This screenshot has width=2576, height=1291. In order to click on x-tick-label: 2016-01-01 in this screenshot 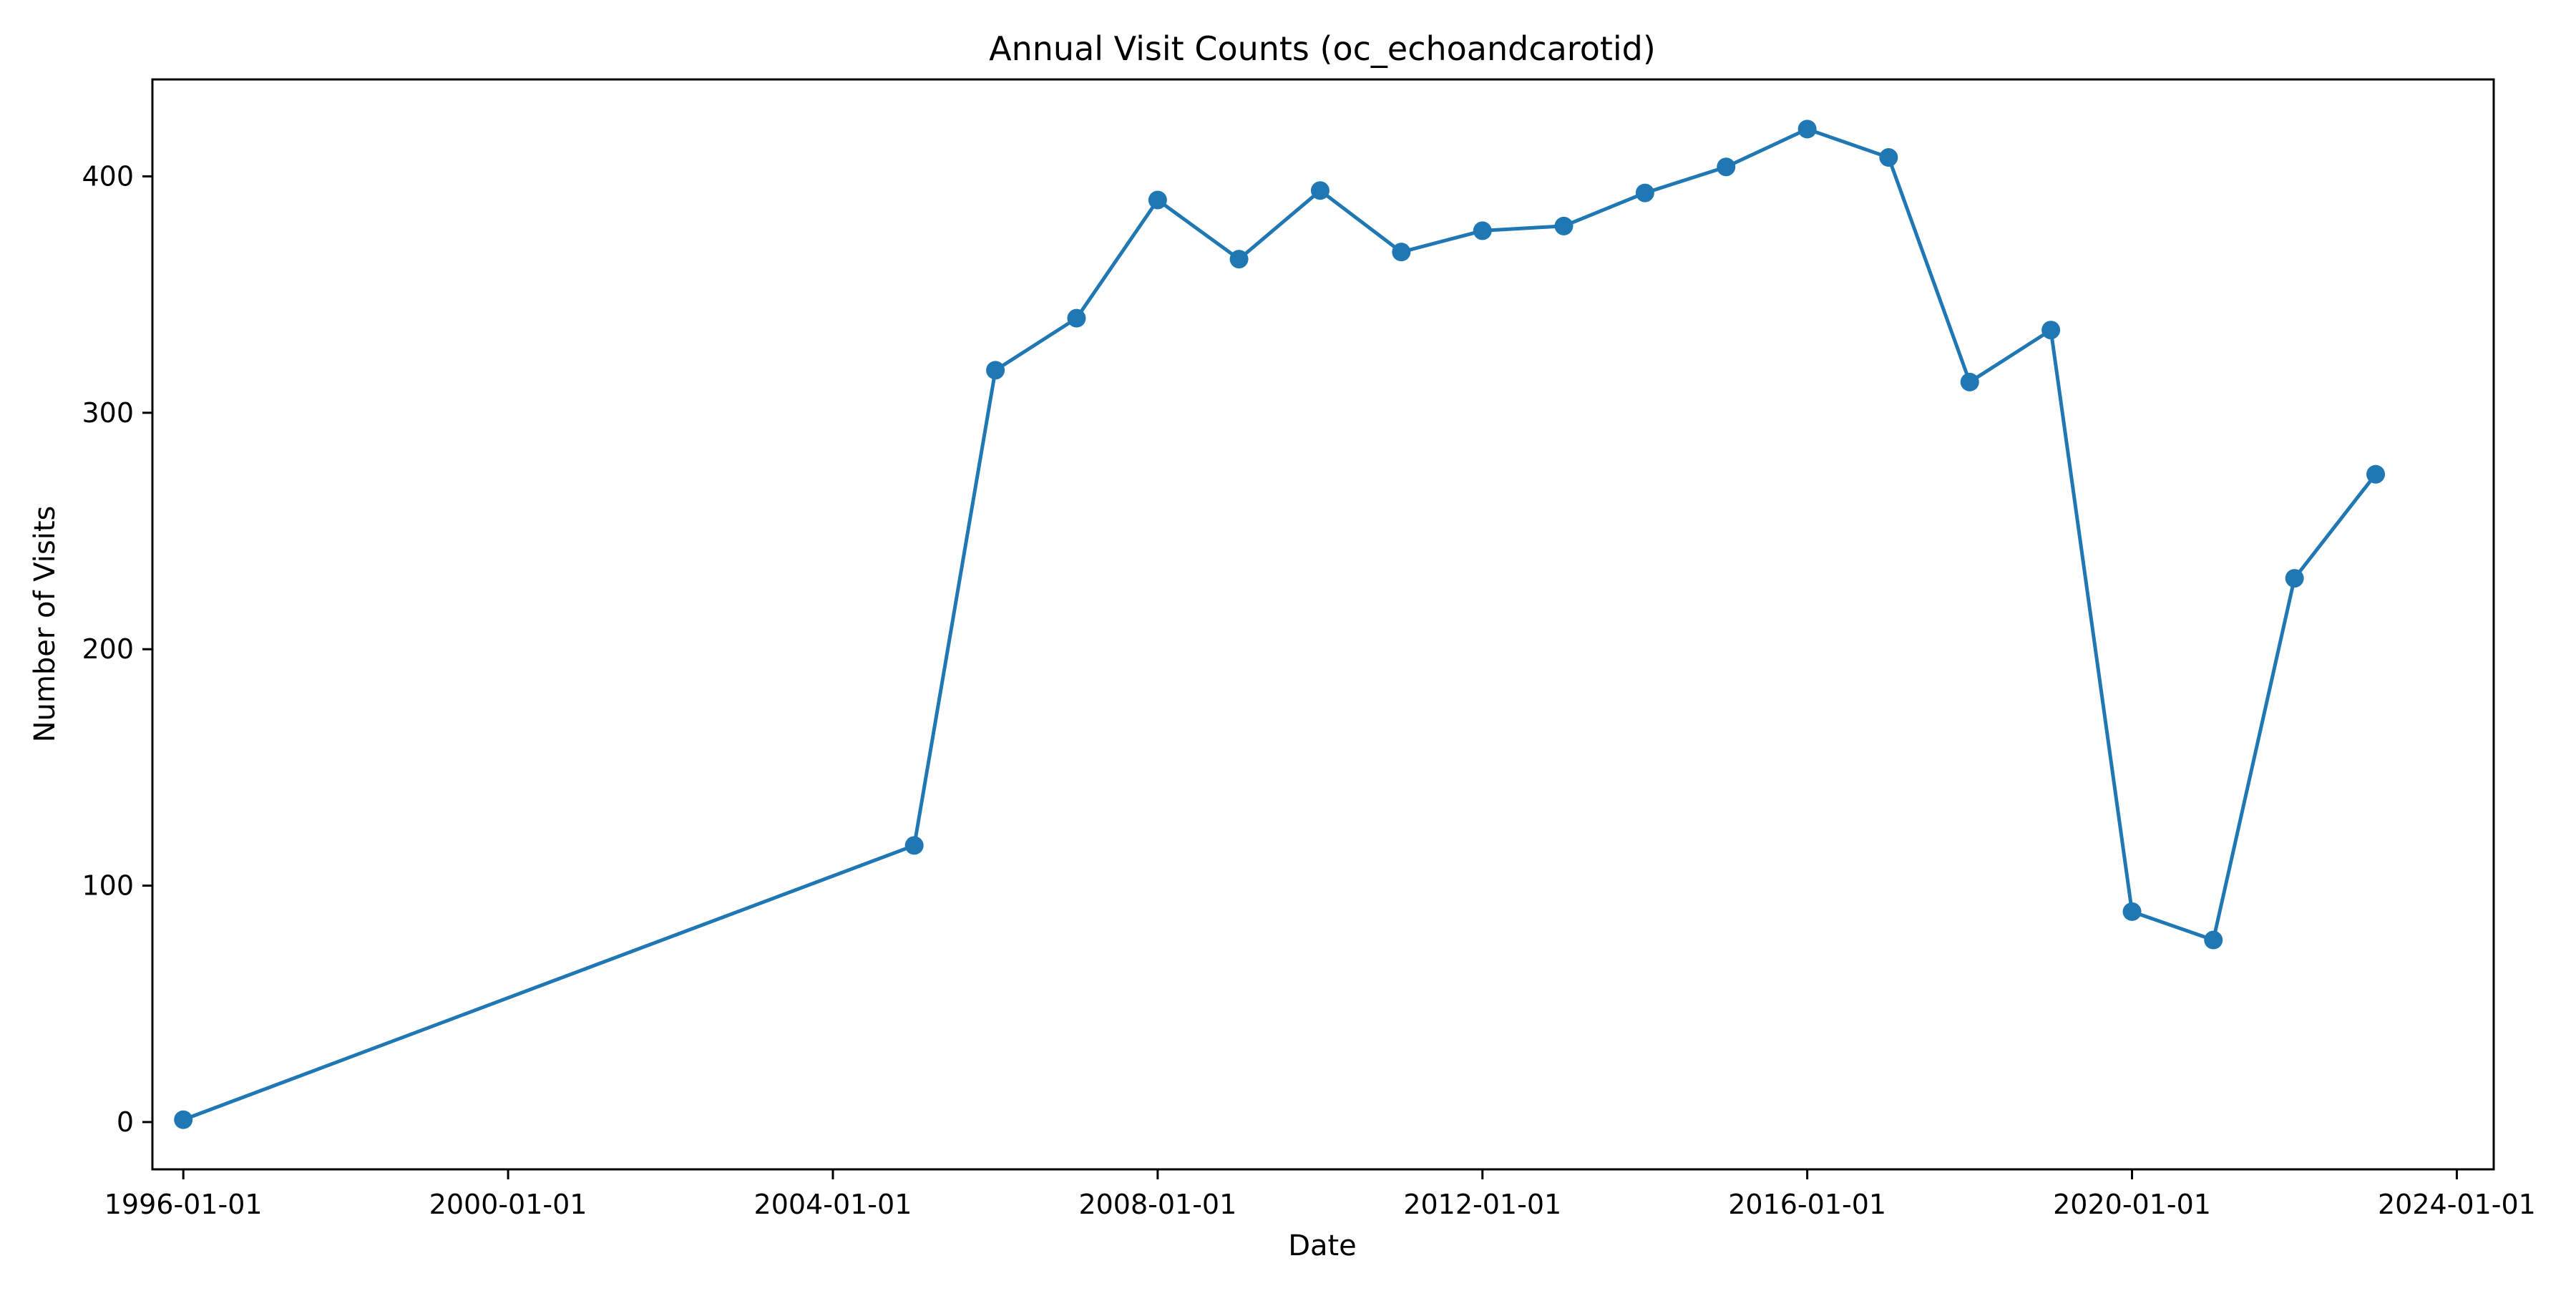, I will do `click(1807, 1204)`.